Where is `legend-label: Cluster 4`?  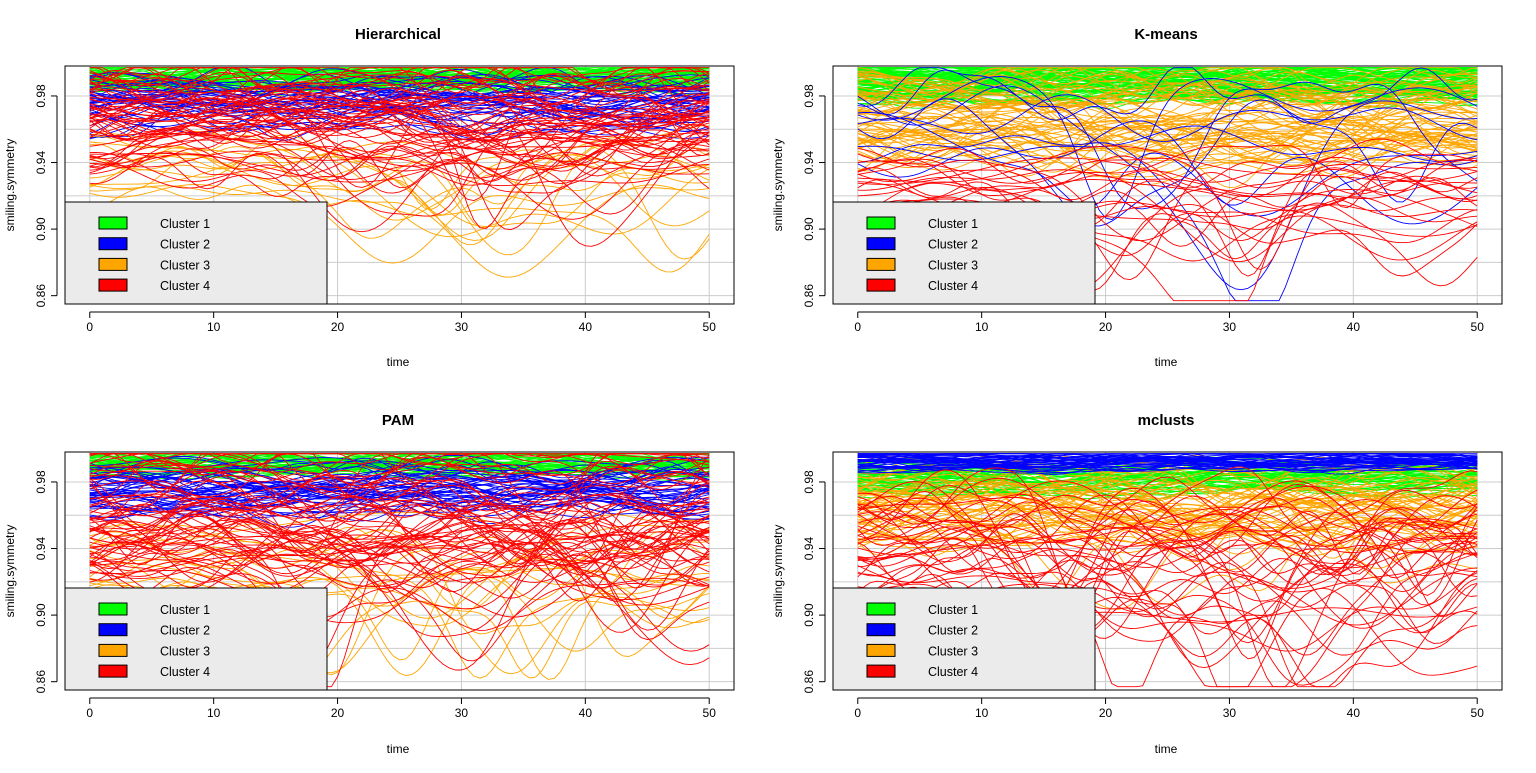
legend-label: Cluster 4 is located at coordinates (185, 286).